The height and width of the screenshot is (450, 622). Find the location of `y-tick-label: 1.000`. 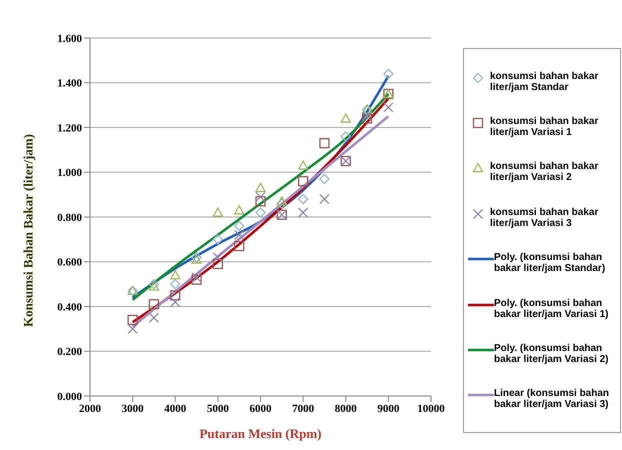

y-tick-label: 1.000 is located at coordinates (69, 173).